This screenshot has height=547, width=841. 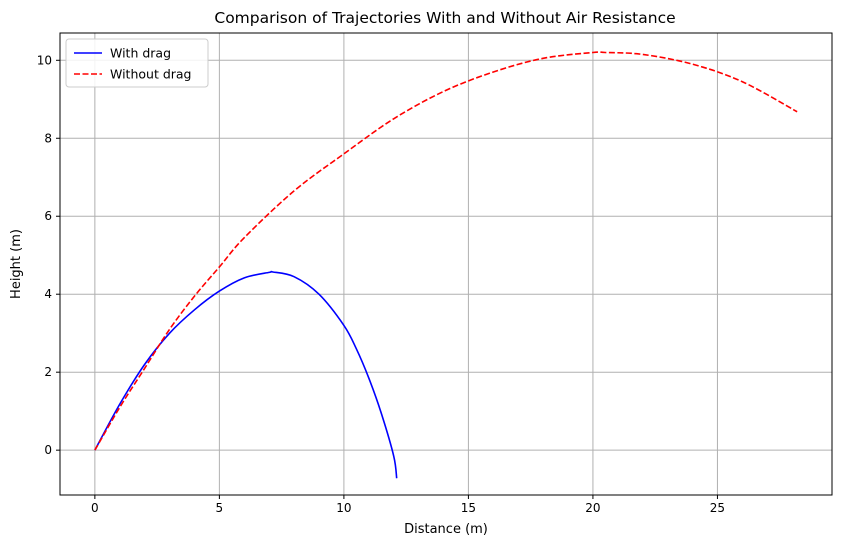 I want to click on x-axis-label: Distance (m), so click(x=446, y=529).